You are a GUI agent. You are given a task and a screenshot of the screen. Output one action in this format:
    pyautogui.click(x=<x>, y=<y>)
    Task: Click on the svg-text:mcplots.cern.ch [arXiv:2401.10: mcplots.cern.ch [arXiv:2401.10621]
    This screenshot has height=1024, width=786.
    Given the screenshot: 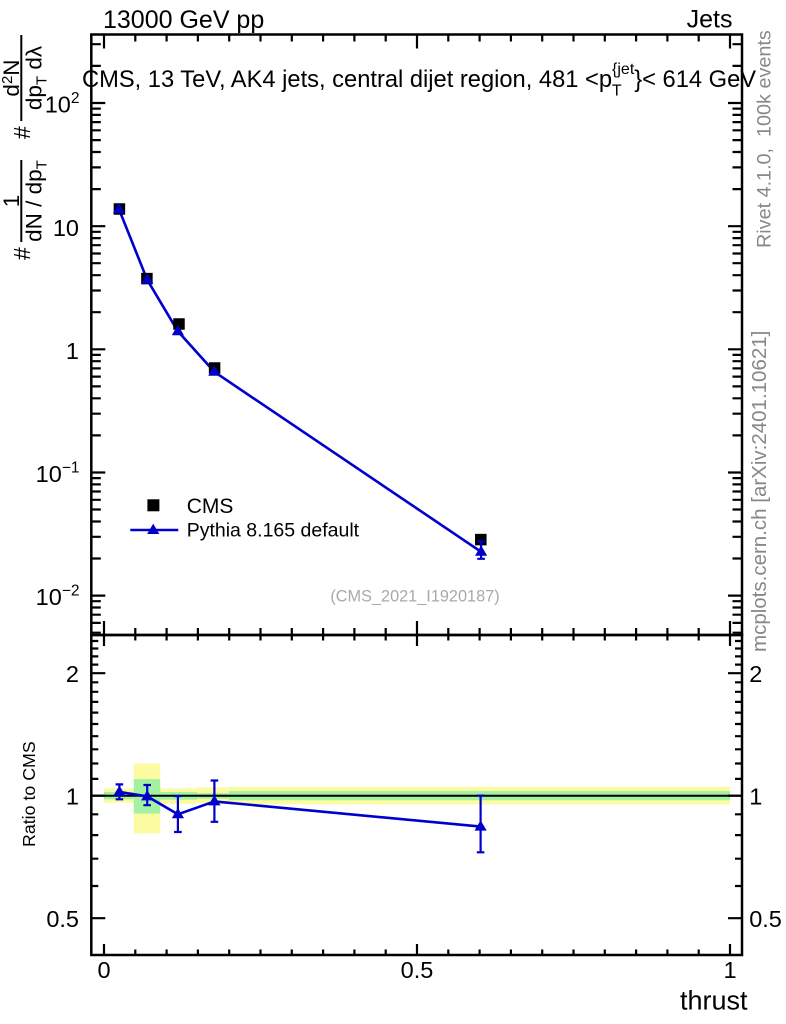 What is the action you would take?
    pyautogui.click(x=759, y=491)
    